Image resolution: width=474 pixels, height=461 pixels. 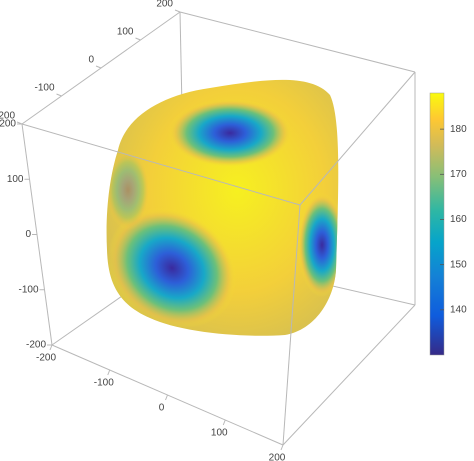 I want to click on z-tick-label: 0, so click(x=28, y=234).